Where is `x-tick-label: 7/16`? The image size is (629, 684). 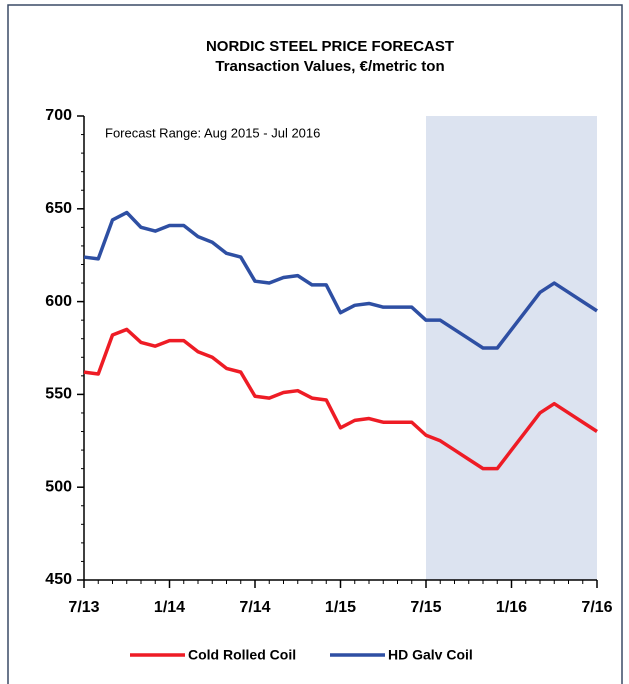
x-tick-label: 7/16 is located at coordinates (596, 607).